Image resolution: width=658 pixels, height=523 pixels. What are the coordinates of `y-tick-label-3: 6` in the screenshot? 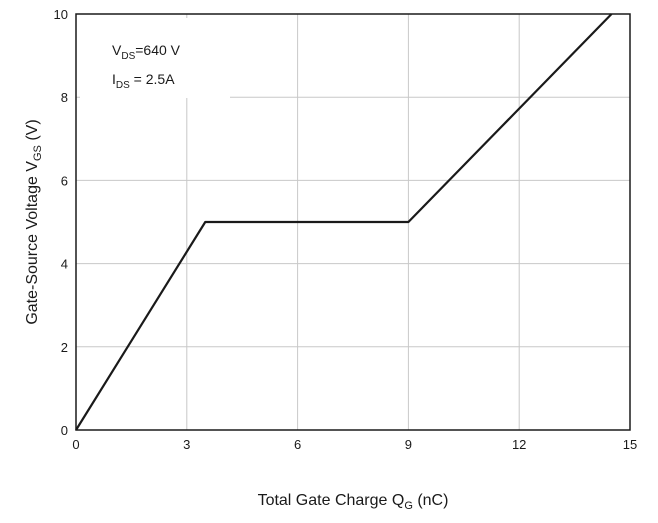 It's located at (64, 180).